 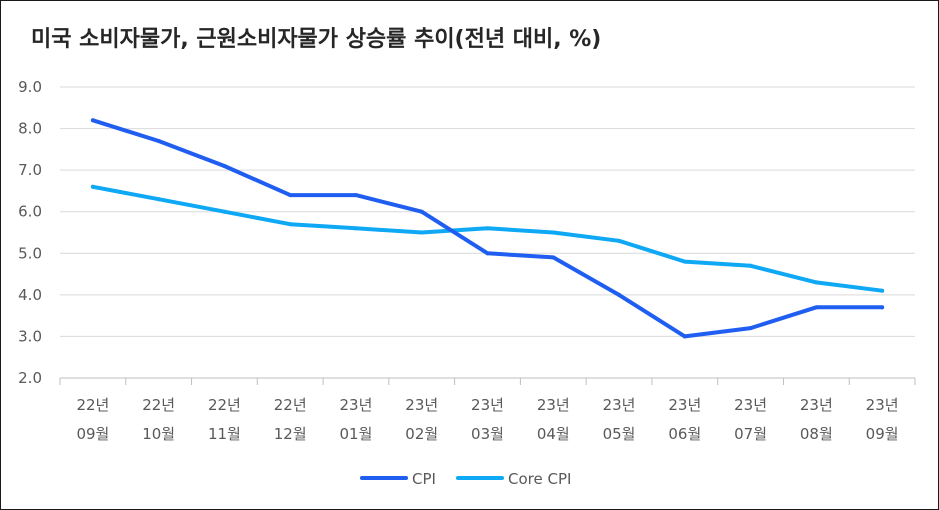 I want to click on chart-title: 미국 소비자물가, 근원소비자물가 상승률 추이(전년 대비, %), so click(x=316, y=39).